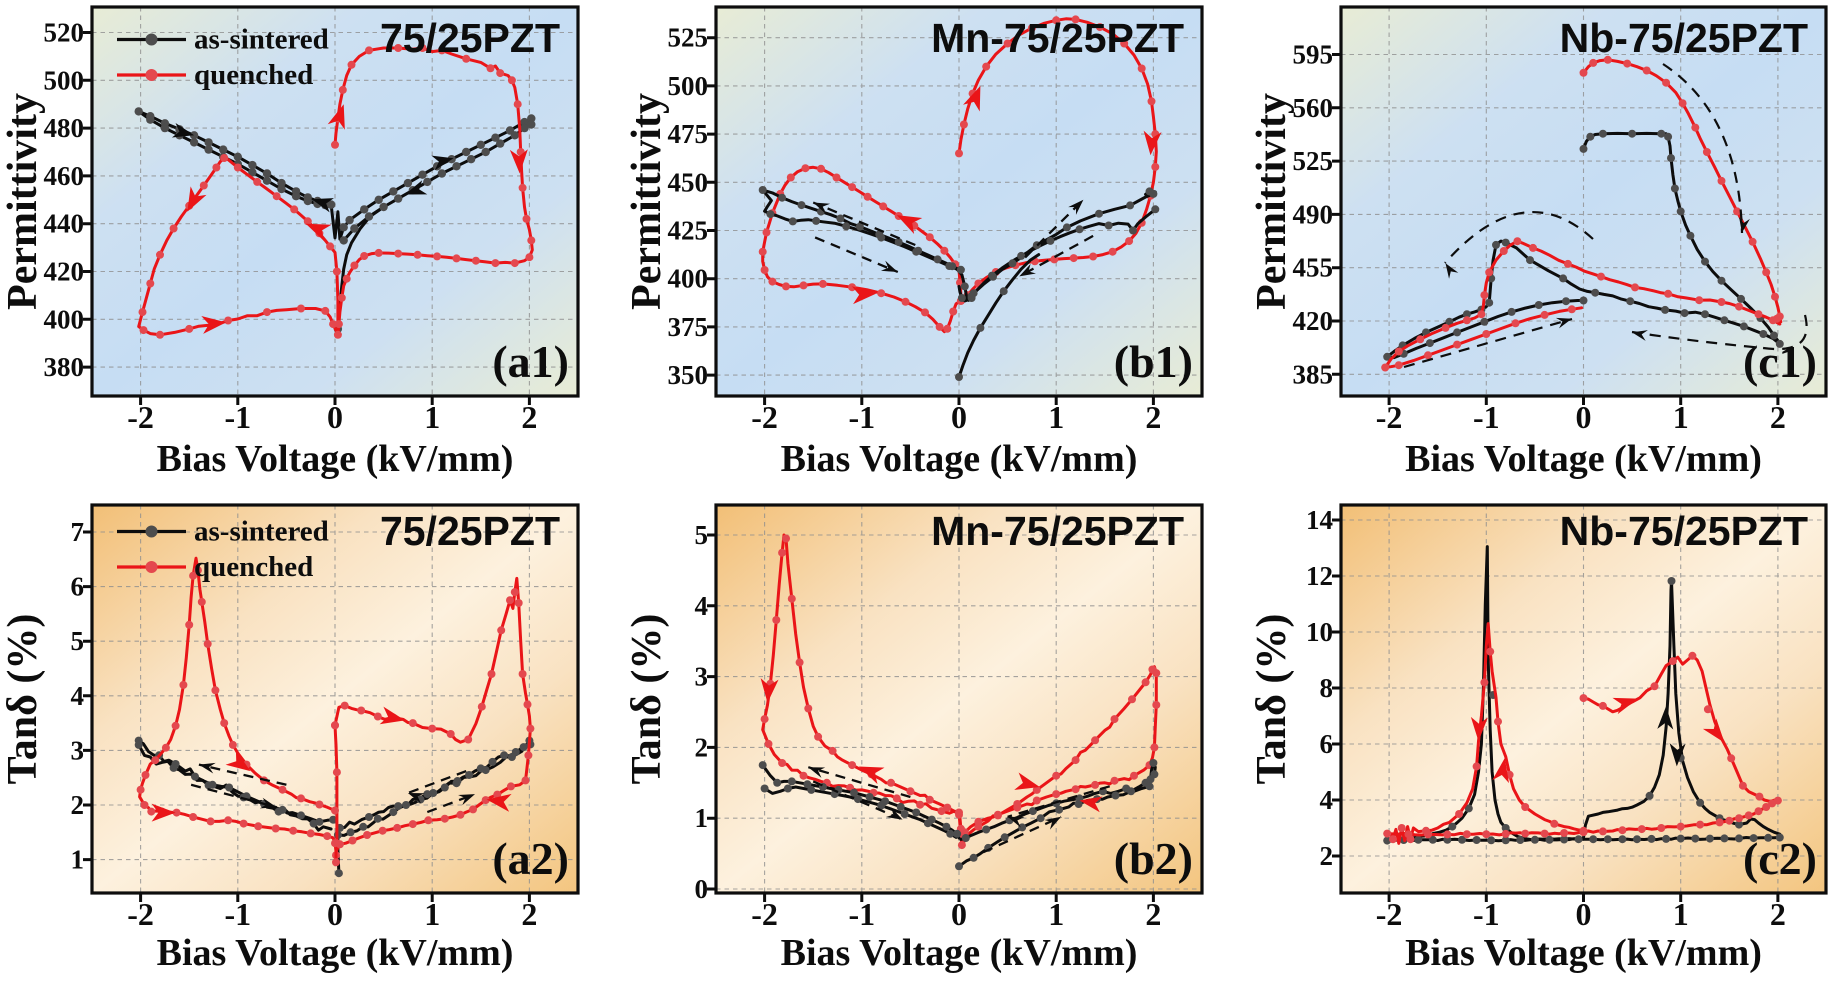 This screenshot has width=1835, height=984. I want to click on svg-text: 10, so click(1319, 632).